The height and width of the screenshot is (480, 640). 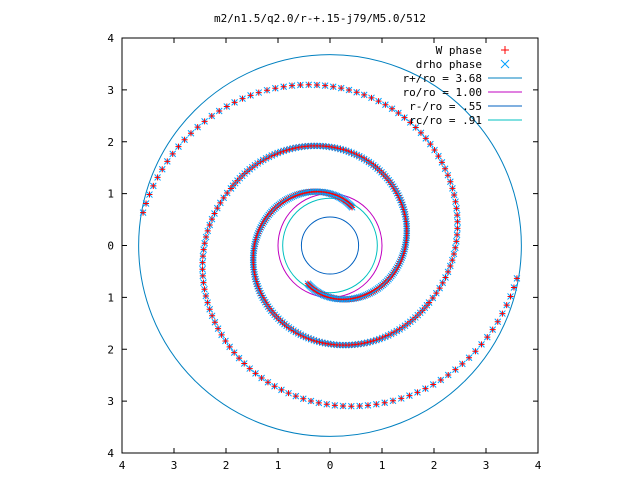 I want to click on legend-label: r-/ro = .55, so click(x=445, y=106).